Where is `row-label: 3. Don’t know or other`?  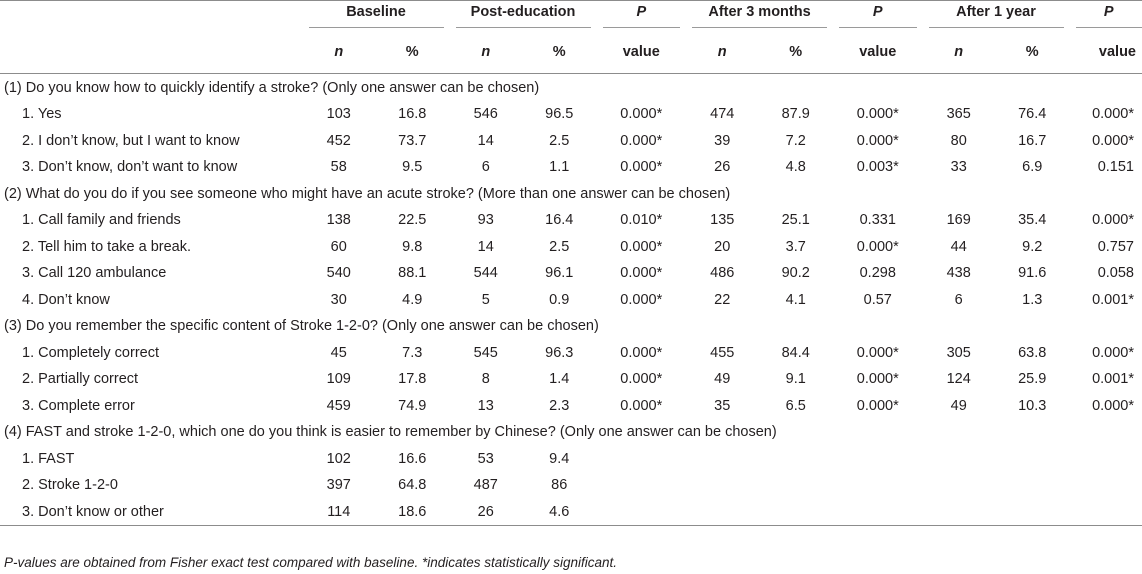
row-label: 3. Don’t know or other is located at coordinates (151, 512).